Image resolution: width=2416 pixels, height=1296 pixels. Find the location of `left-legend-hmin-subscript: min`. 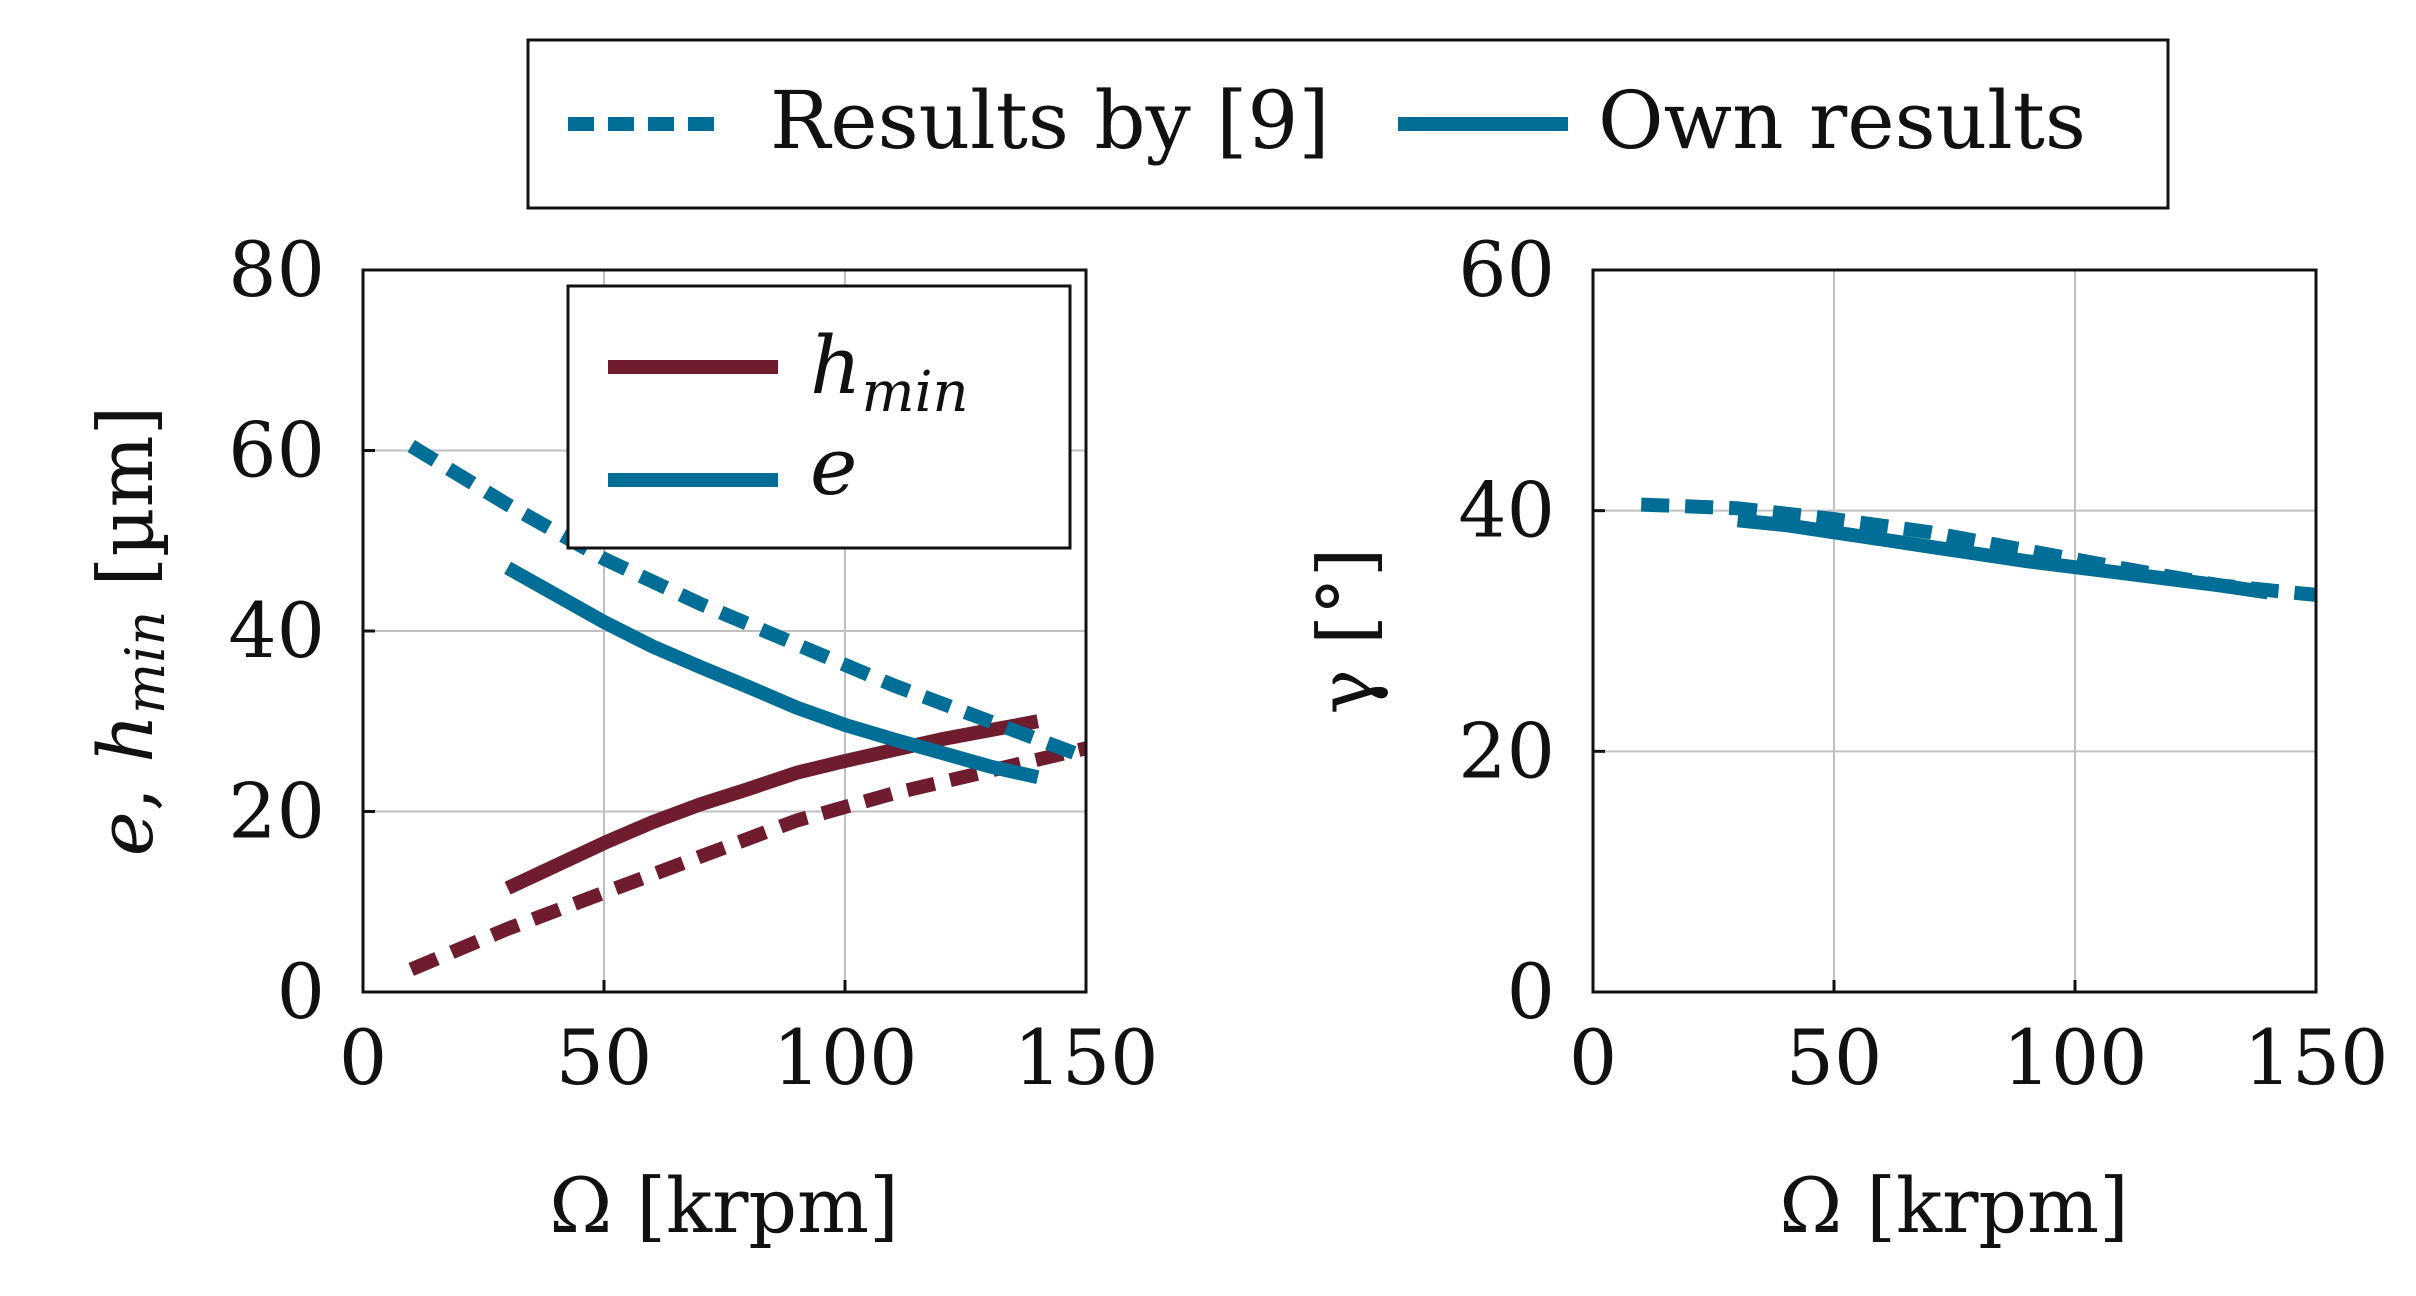

left-legend-hmin-subscript: min is located at coordinates (915, 392).